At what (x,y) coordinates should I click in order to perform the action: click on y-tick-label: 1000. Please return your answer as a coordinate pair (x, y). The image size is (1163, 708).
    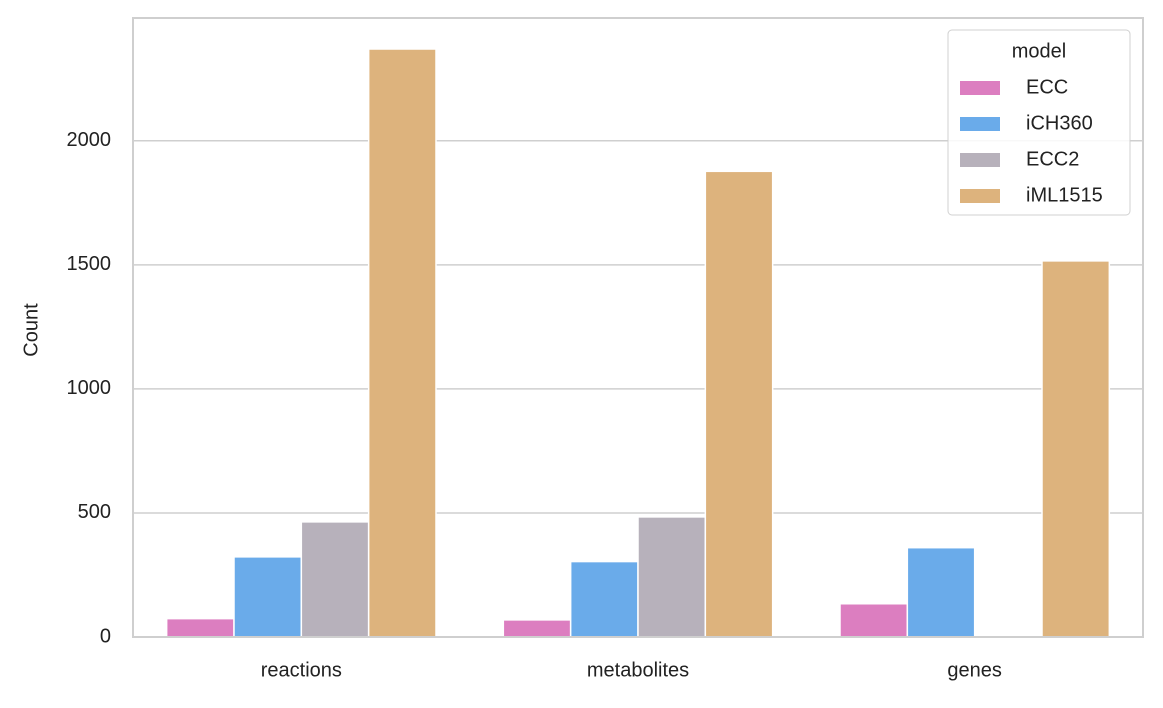
    Looking at the image, I should click on (89, 388).